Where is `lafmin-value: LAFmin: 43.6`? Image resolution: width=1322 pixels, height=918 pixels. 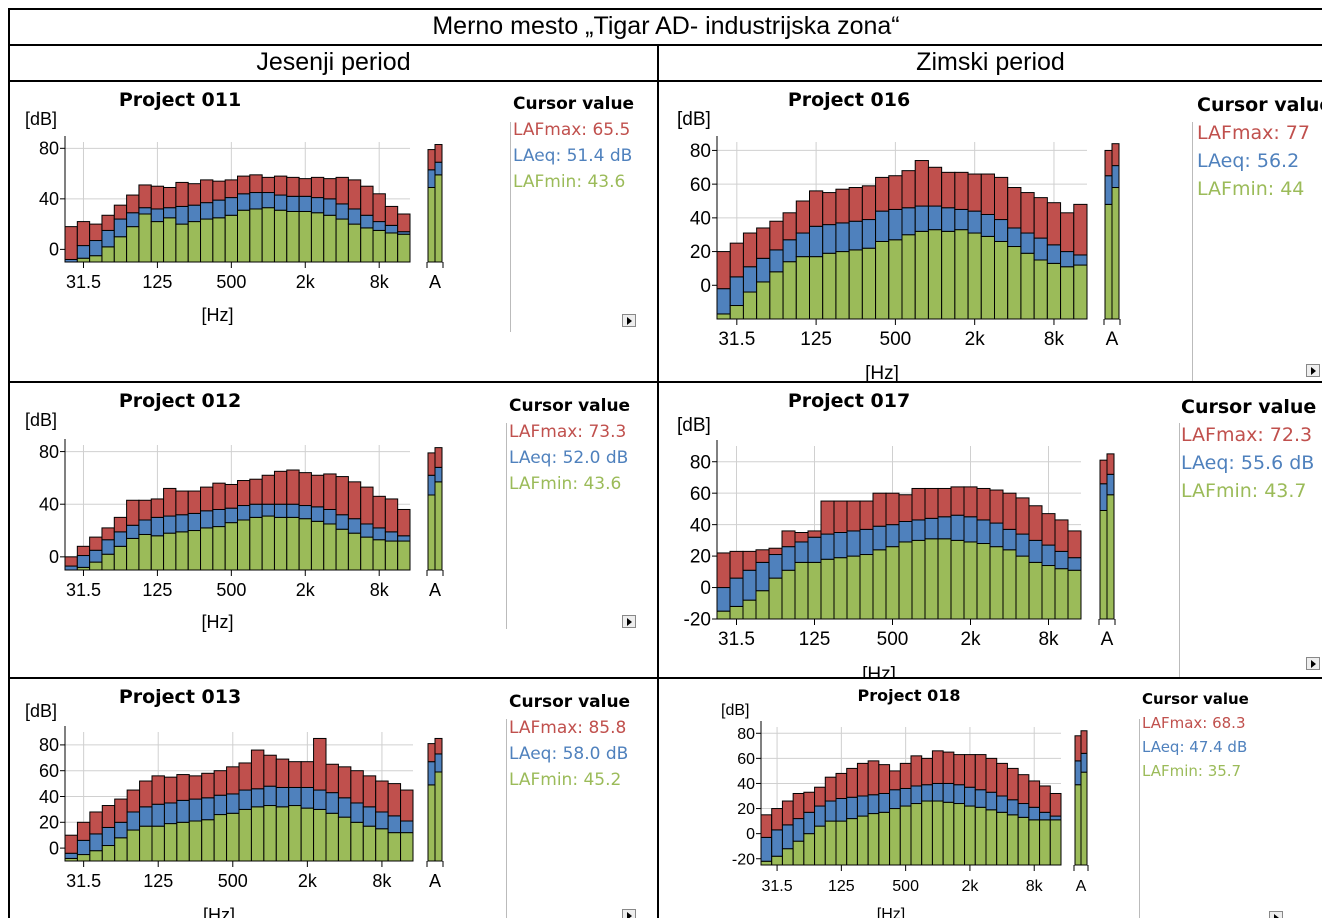
lafmin-value: LAFmin: 43.6 is located at coordinates (569, 182).